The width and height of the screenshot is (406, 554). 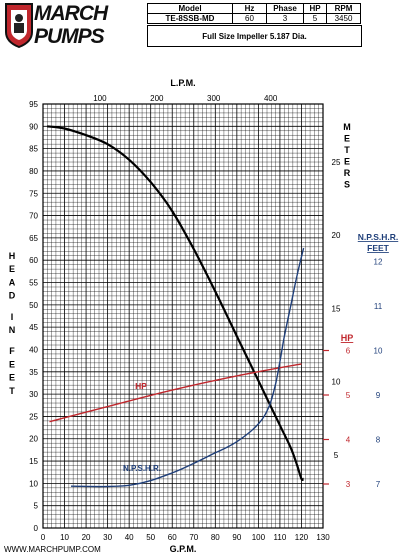 What do you see at coordinates (12, 317) in the screenshot?
I see `y-axis-label-char: I` at bounding box center [12, 317].